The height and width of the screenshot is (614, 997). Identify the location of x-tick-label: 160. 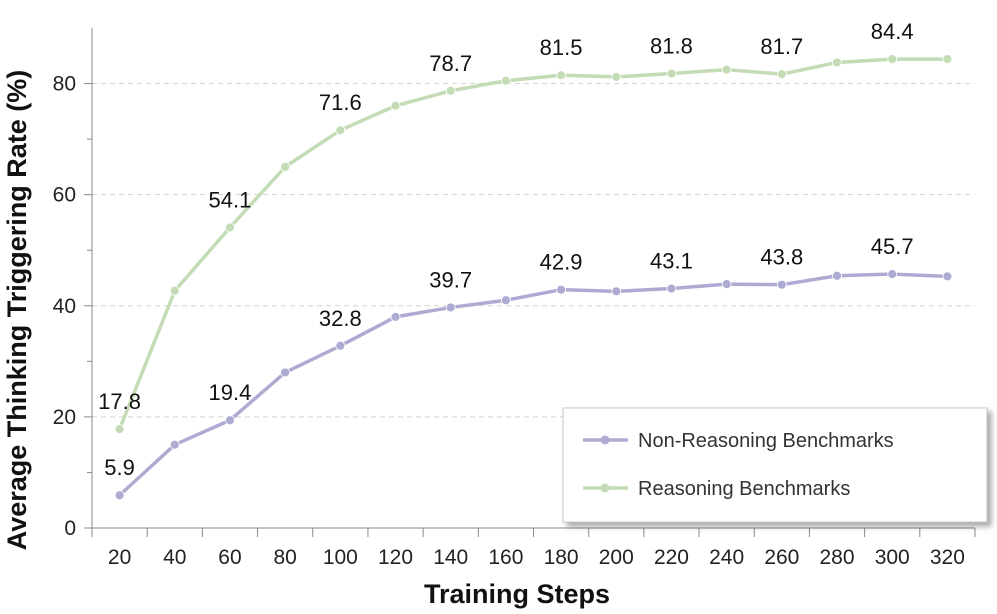
(505, 557).